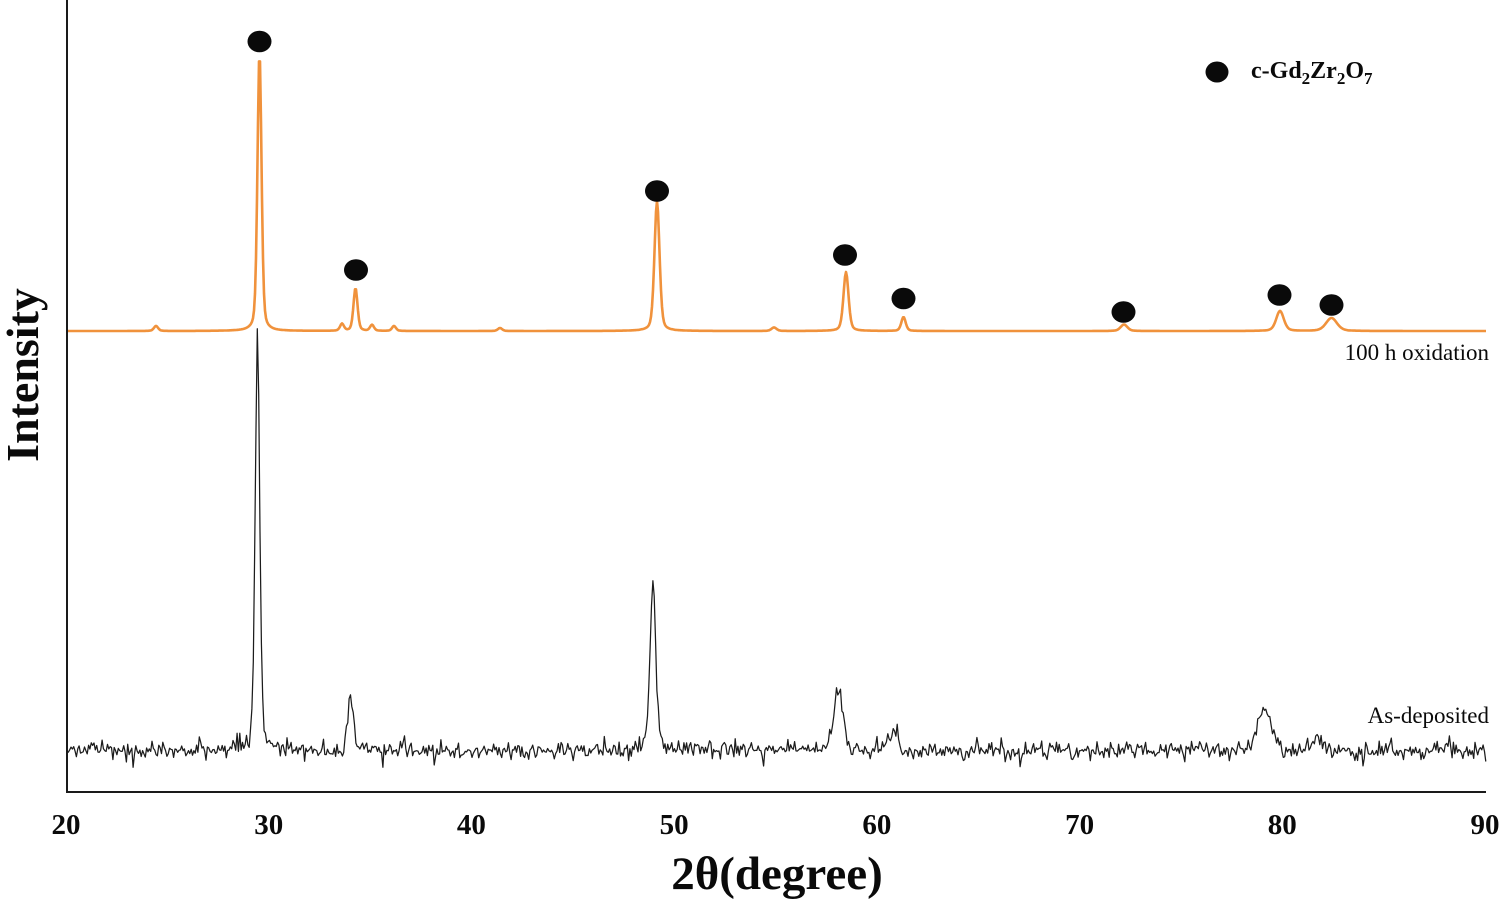  What do you see at coordinates (1312, 73) in the screenshot?
I see `svg-text: c-Gd2Zr2O7` at bounding box center [1312, 73].